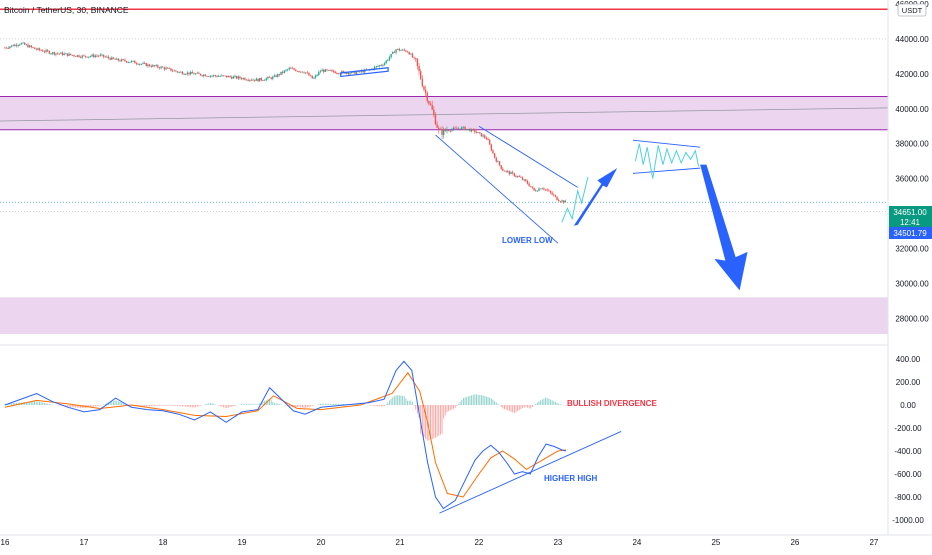  What do you see at coordinates (912, 179) in the screenshot?
I see `price-tick-5: 36000.00` at bounding box center [912, 179].